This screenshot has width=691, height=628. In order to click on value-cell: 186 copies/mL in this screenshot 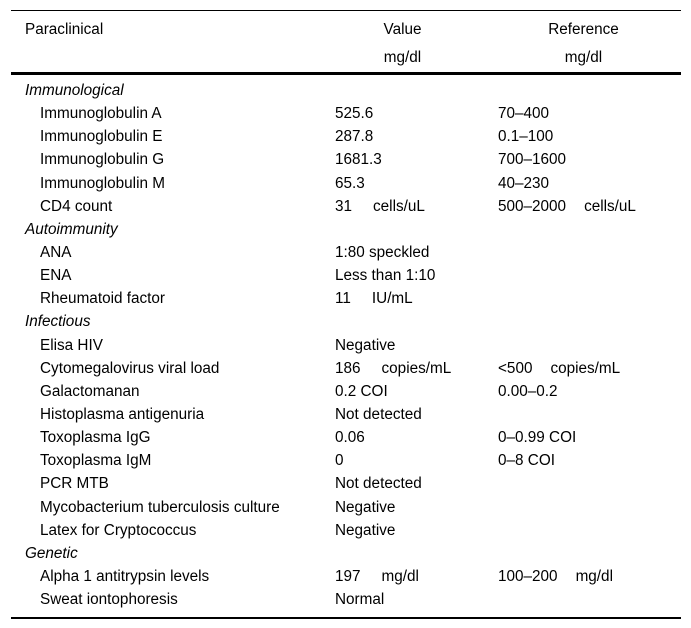, I will do `click(416, 368)`.